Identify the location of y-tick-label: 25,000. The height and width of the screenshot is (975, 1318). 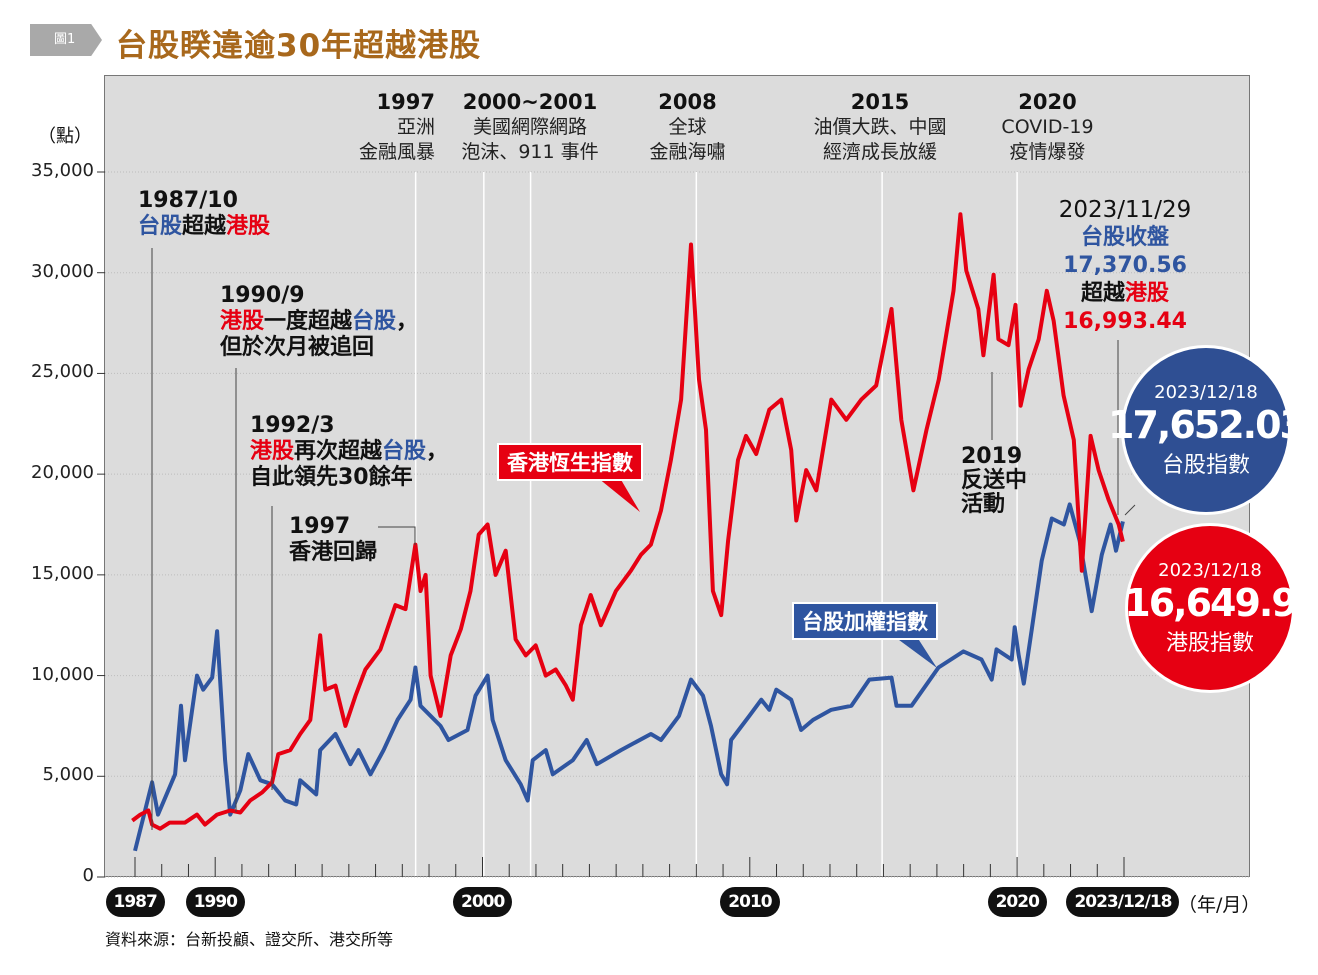
(62, 372).